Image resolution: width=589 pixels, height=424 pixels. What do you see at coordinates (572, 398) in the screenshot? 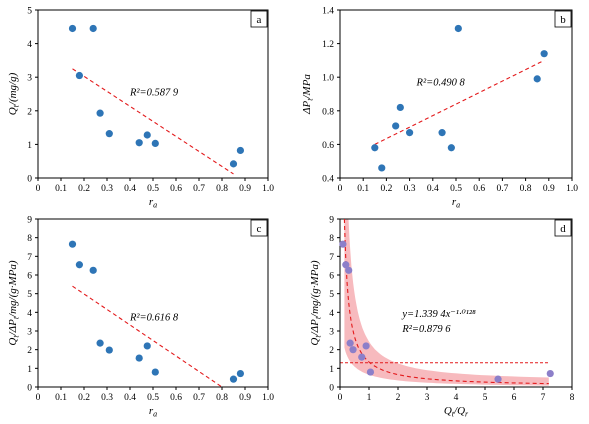
I see `x-tick-label: 8` at bounding box center [572, 398].